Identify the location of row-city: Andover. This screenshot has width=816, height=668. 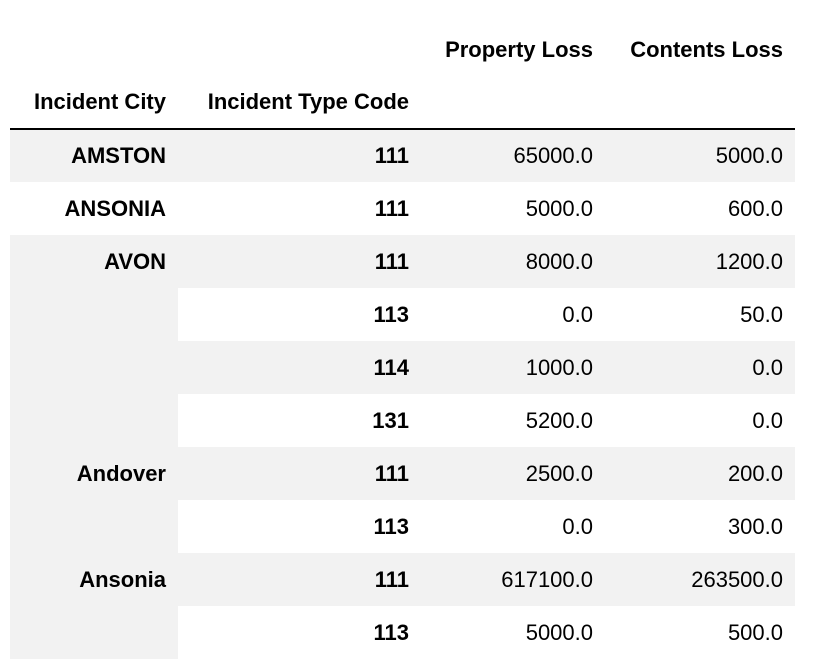
(94, 500).